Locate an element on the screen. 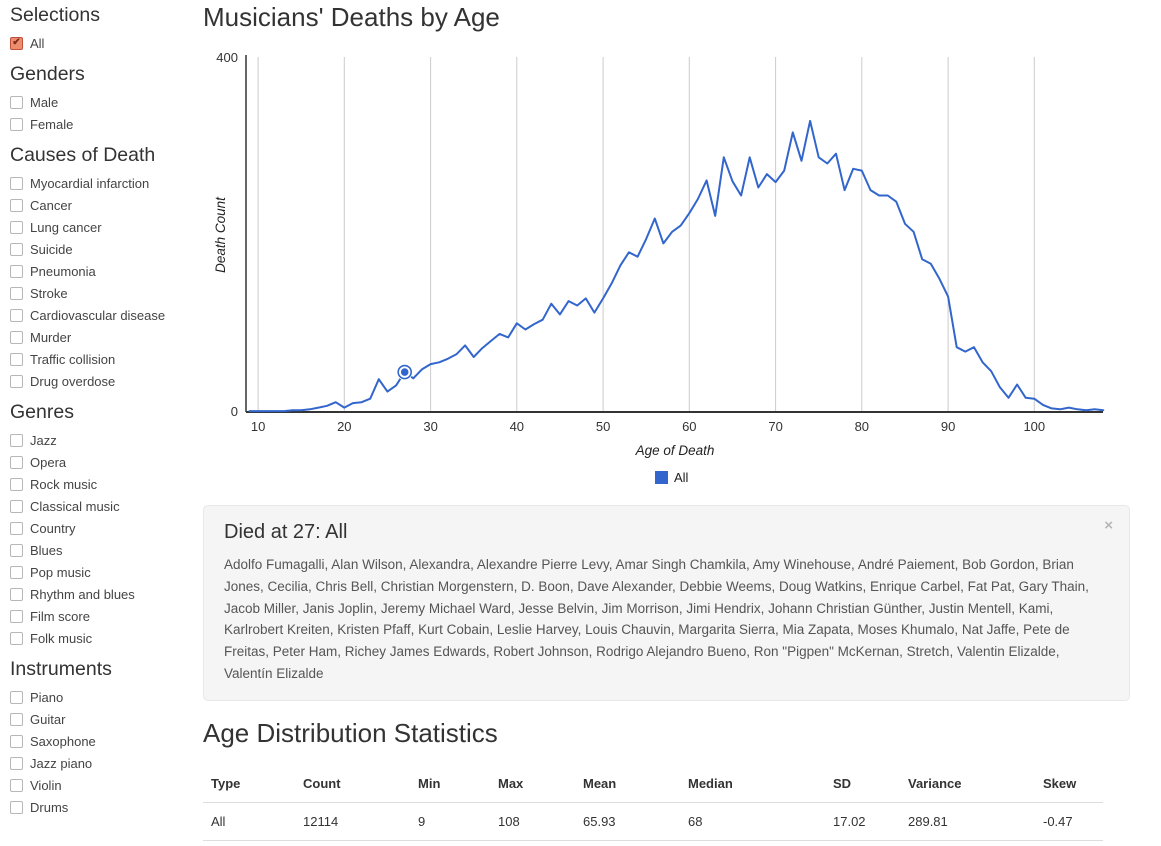 The image size is (1161, 846). section-heading-genres: Genres is located at coordinates (42, 412).